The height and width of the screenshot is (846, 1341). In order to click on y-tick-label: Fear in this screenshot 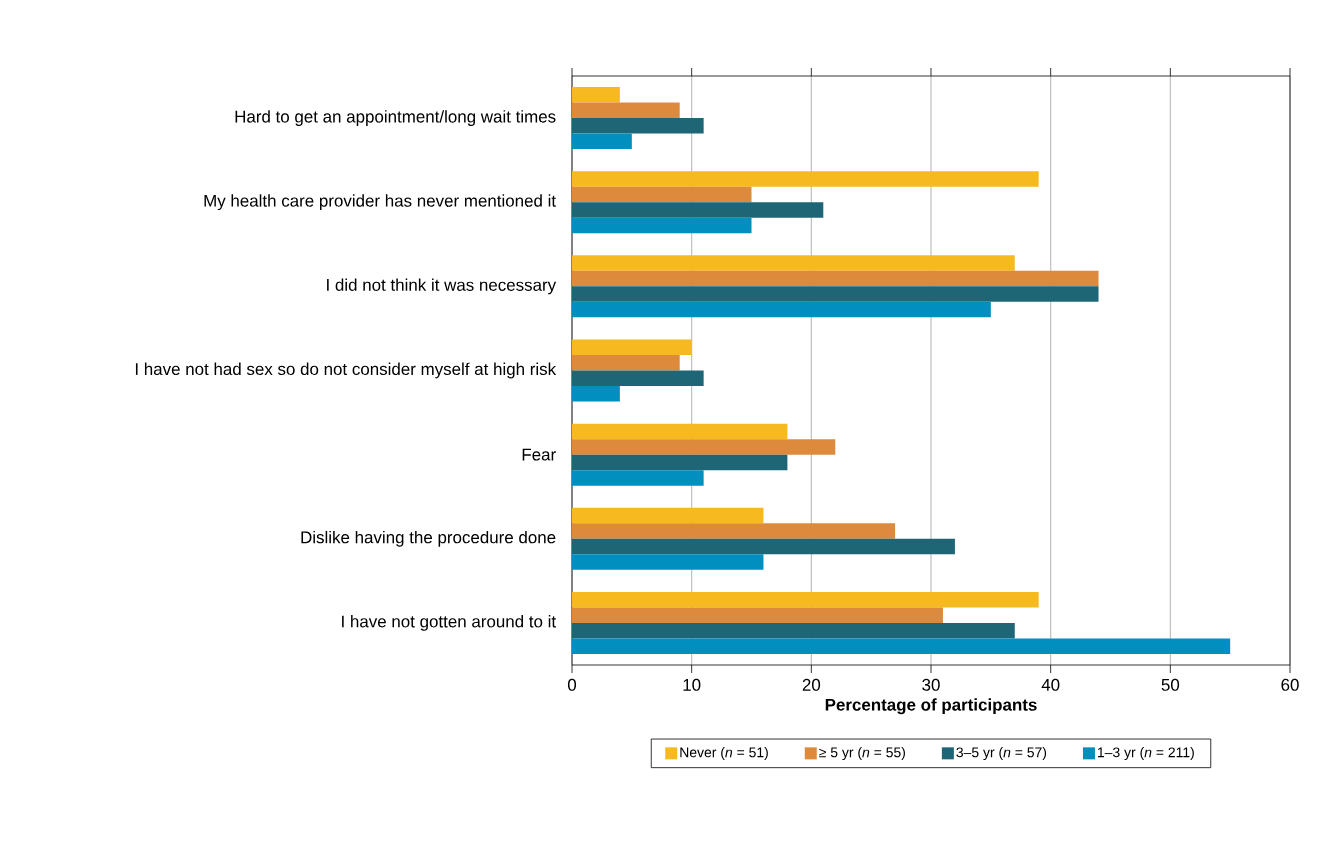, I will do `click(539, 454)`.